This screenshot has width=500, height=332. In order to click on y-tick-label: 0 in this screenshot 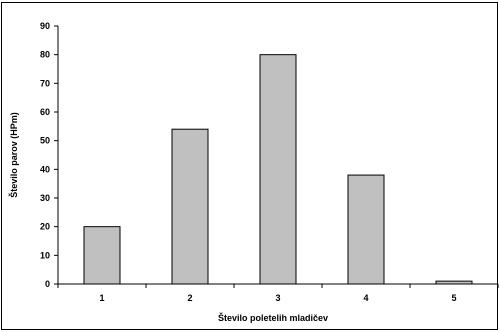, I will do `click(47, 284)`.